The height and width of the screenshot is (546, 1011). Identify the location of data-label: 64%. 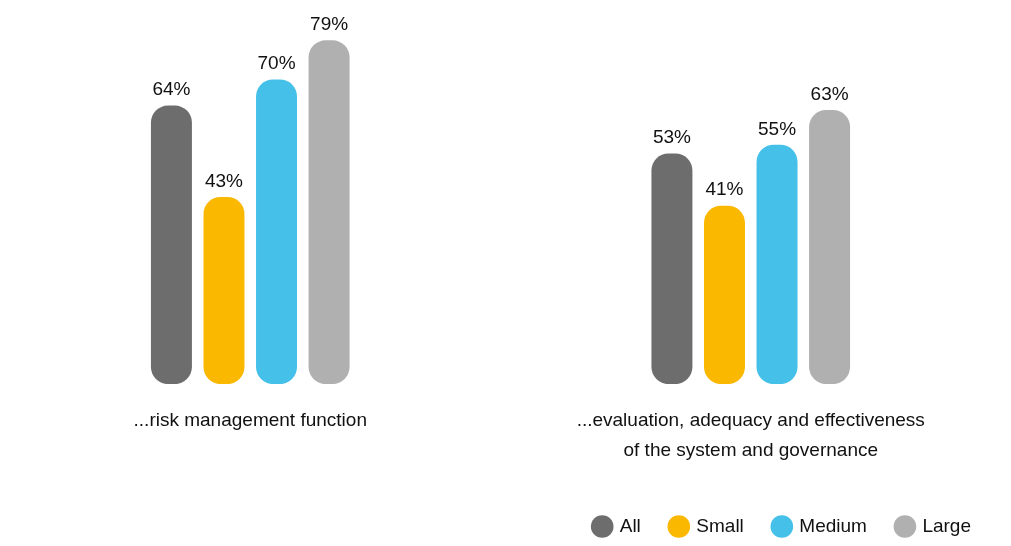
(171, 89).